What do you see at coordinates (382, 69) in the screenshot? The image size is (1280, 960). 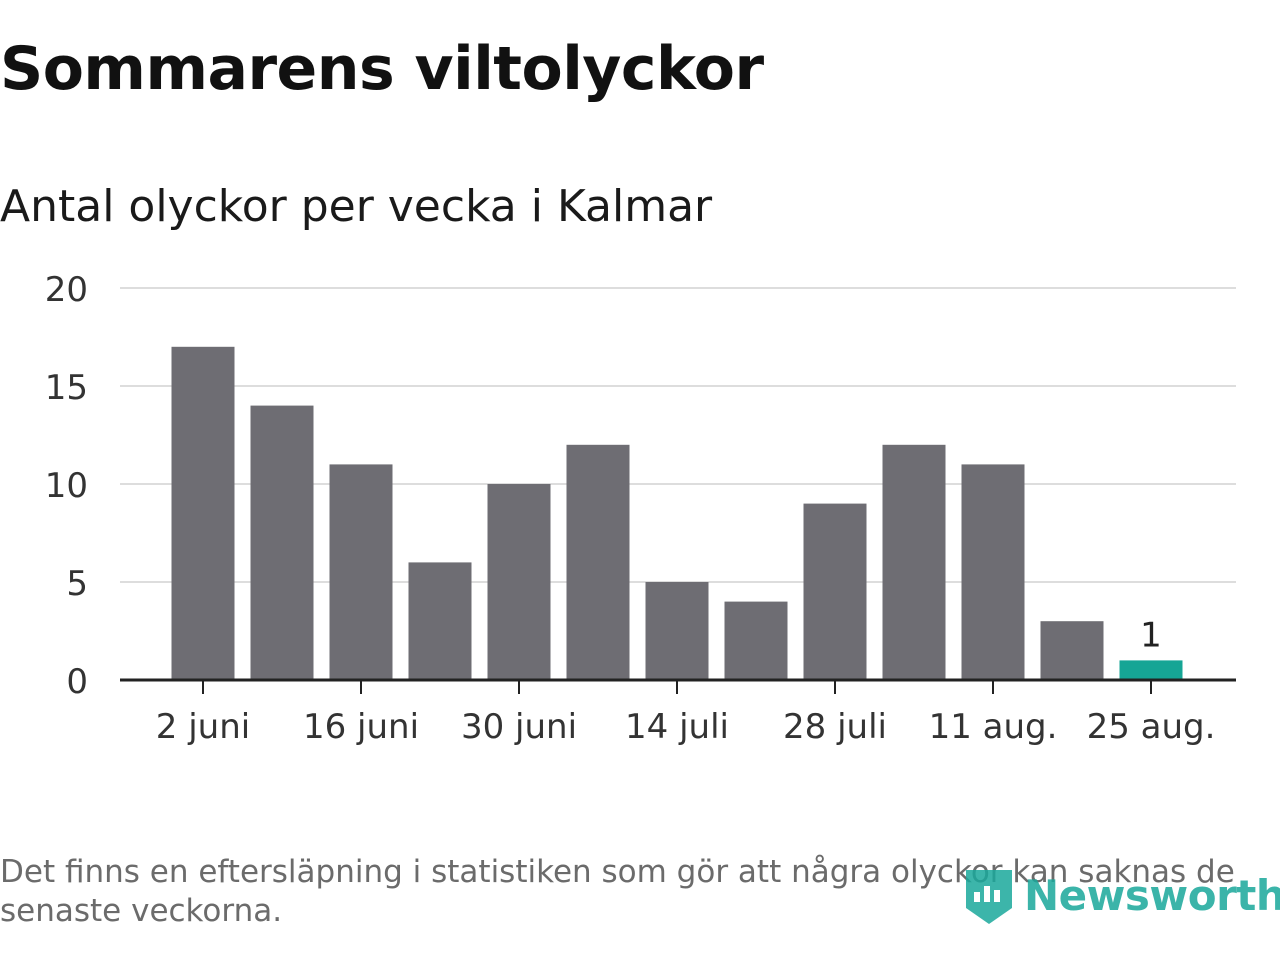 I see `chart-title: Sommarens viltolyckor` at bounding box center [382, 69].